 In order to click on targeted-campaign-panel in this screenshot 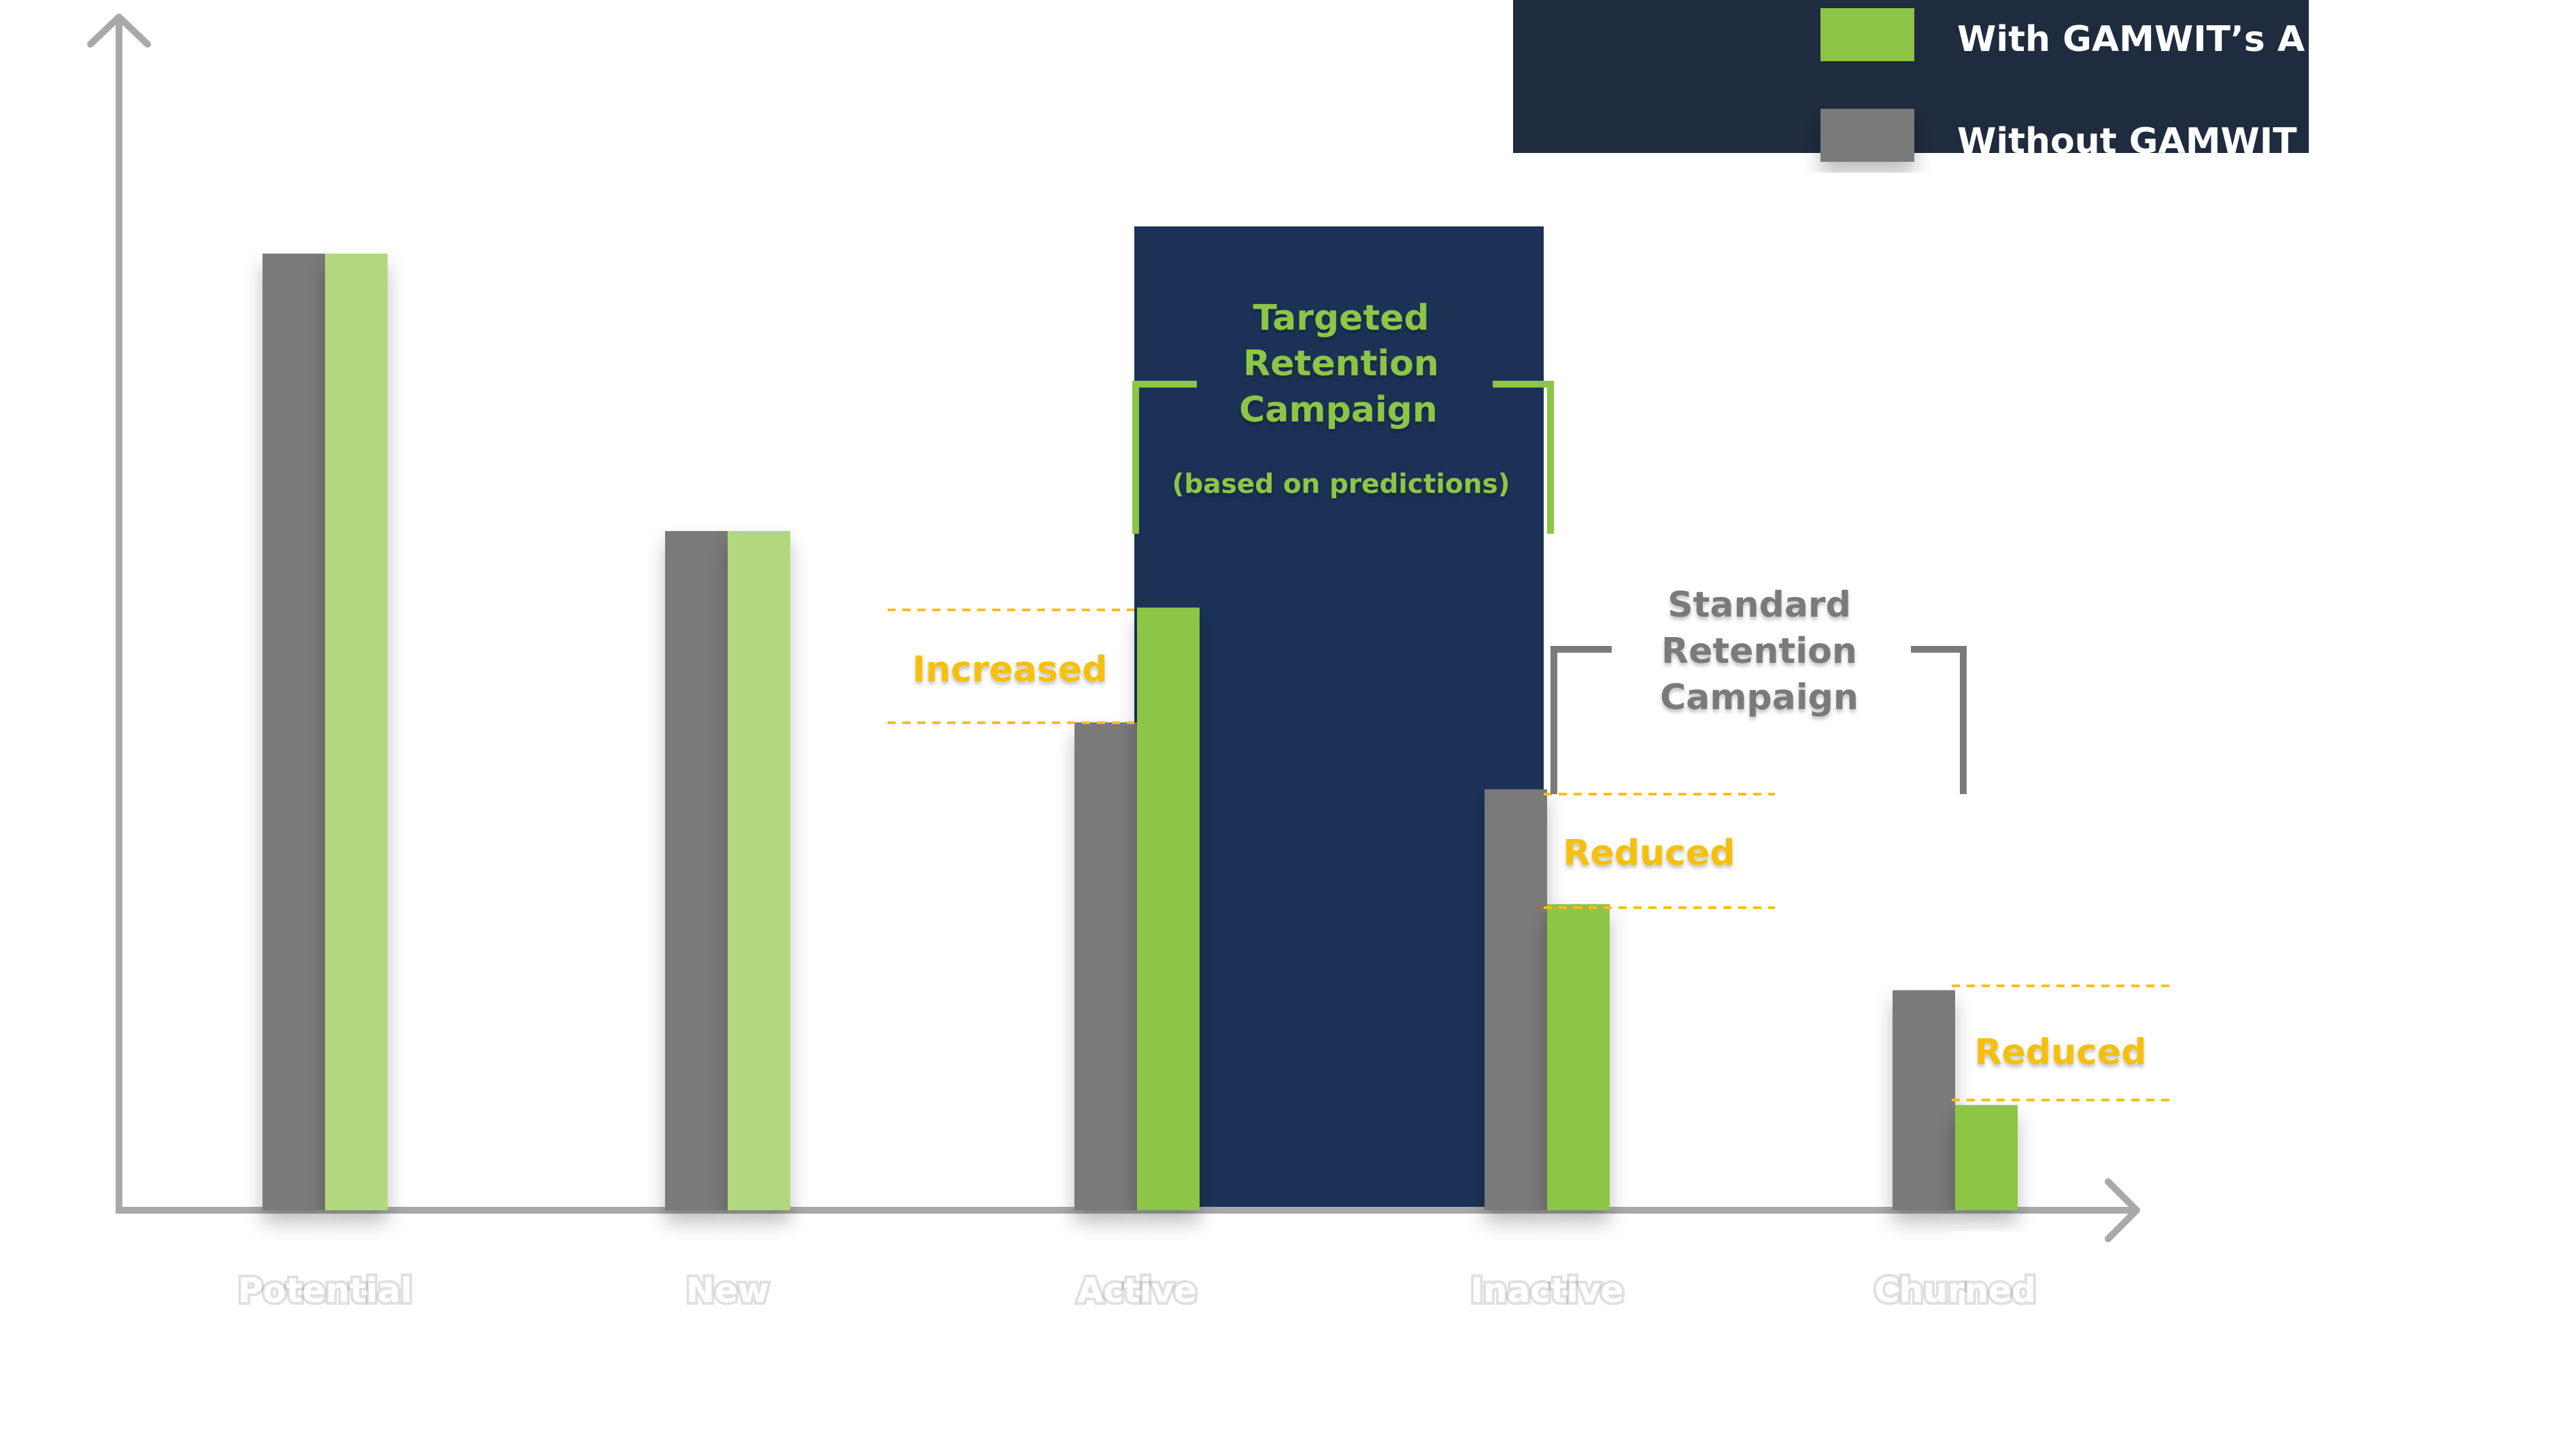, I will do `click(1339, 720)`.